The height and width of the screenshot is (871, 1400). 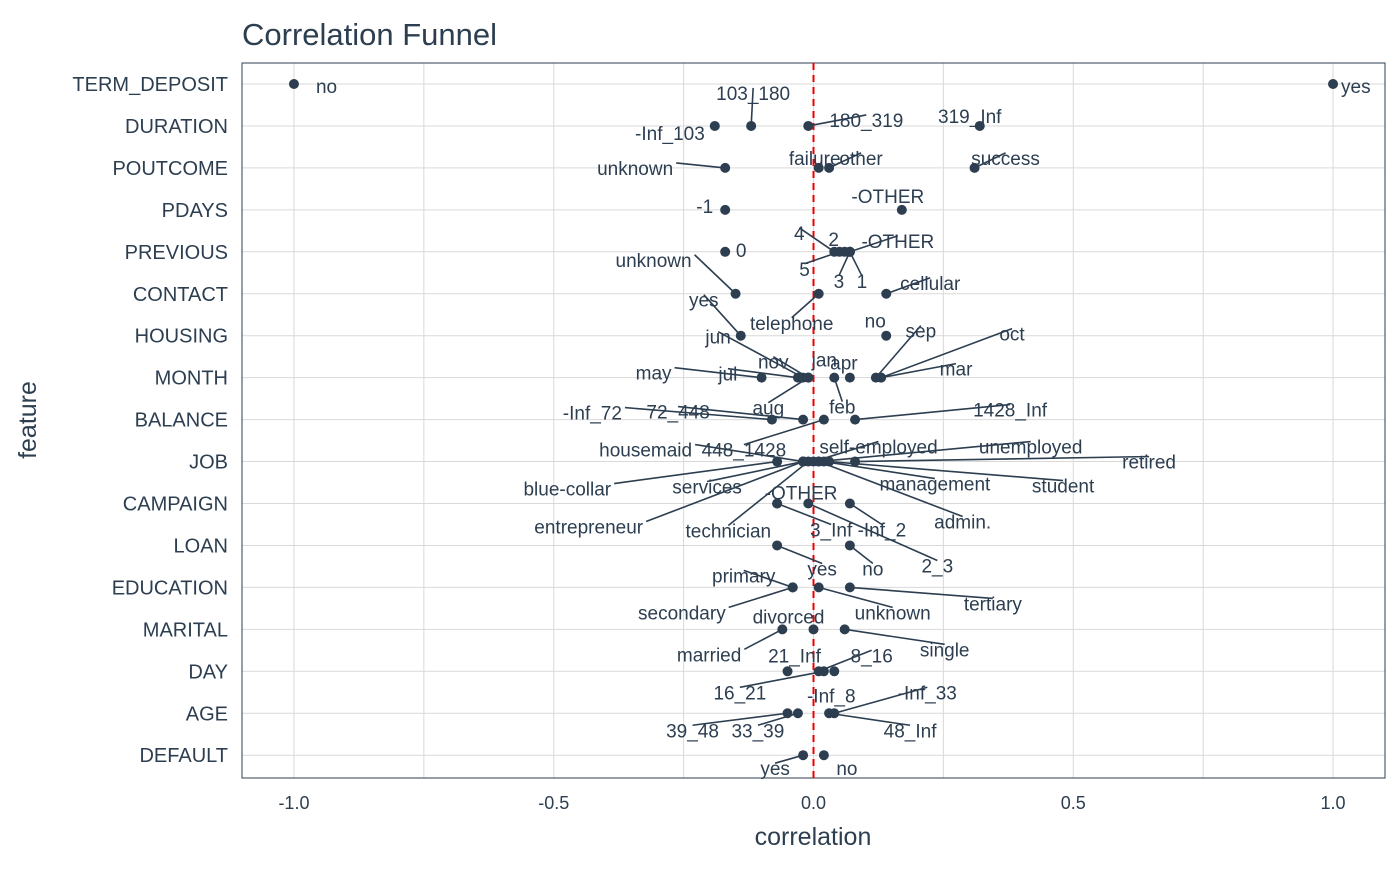 What do you see at coordinates (704, 301) in the screenshot?
I see `point-label-housing-yes: yes` at bounding box center [704, 301].